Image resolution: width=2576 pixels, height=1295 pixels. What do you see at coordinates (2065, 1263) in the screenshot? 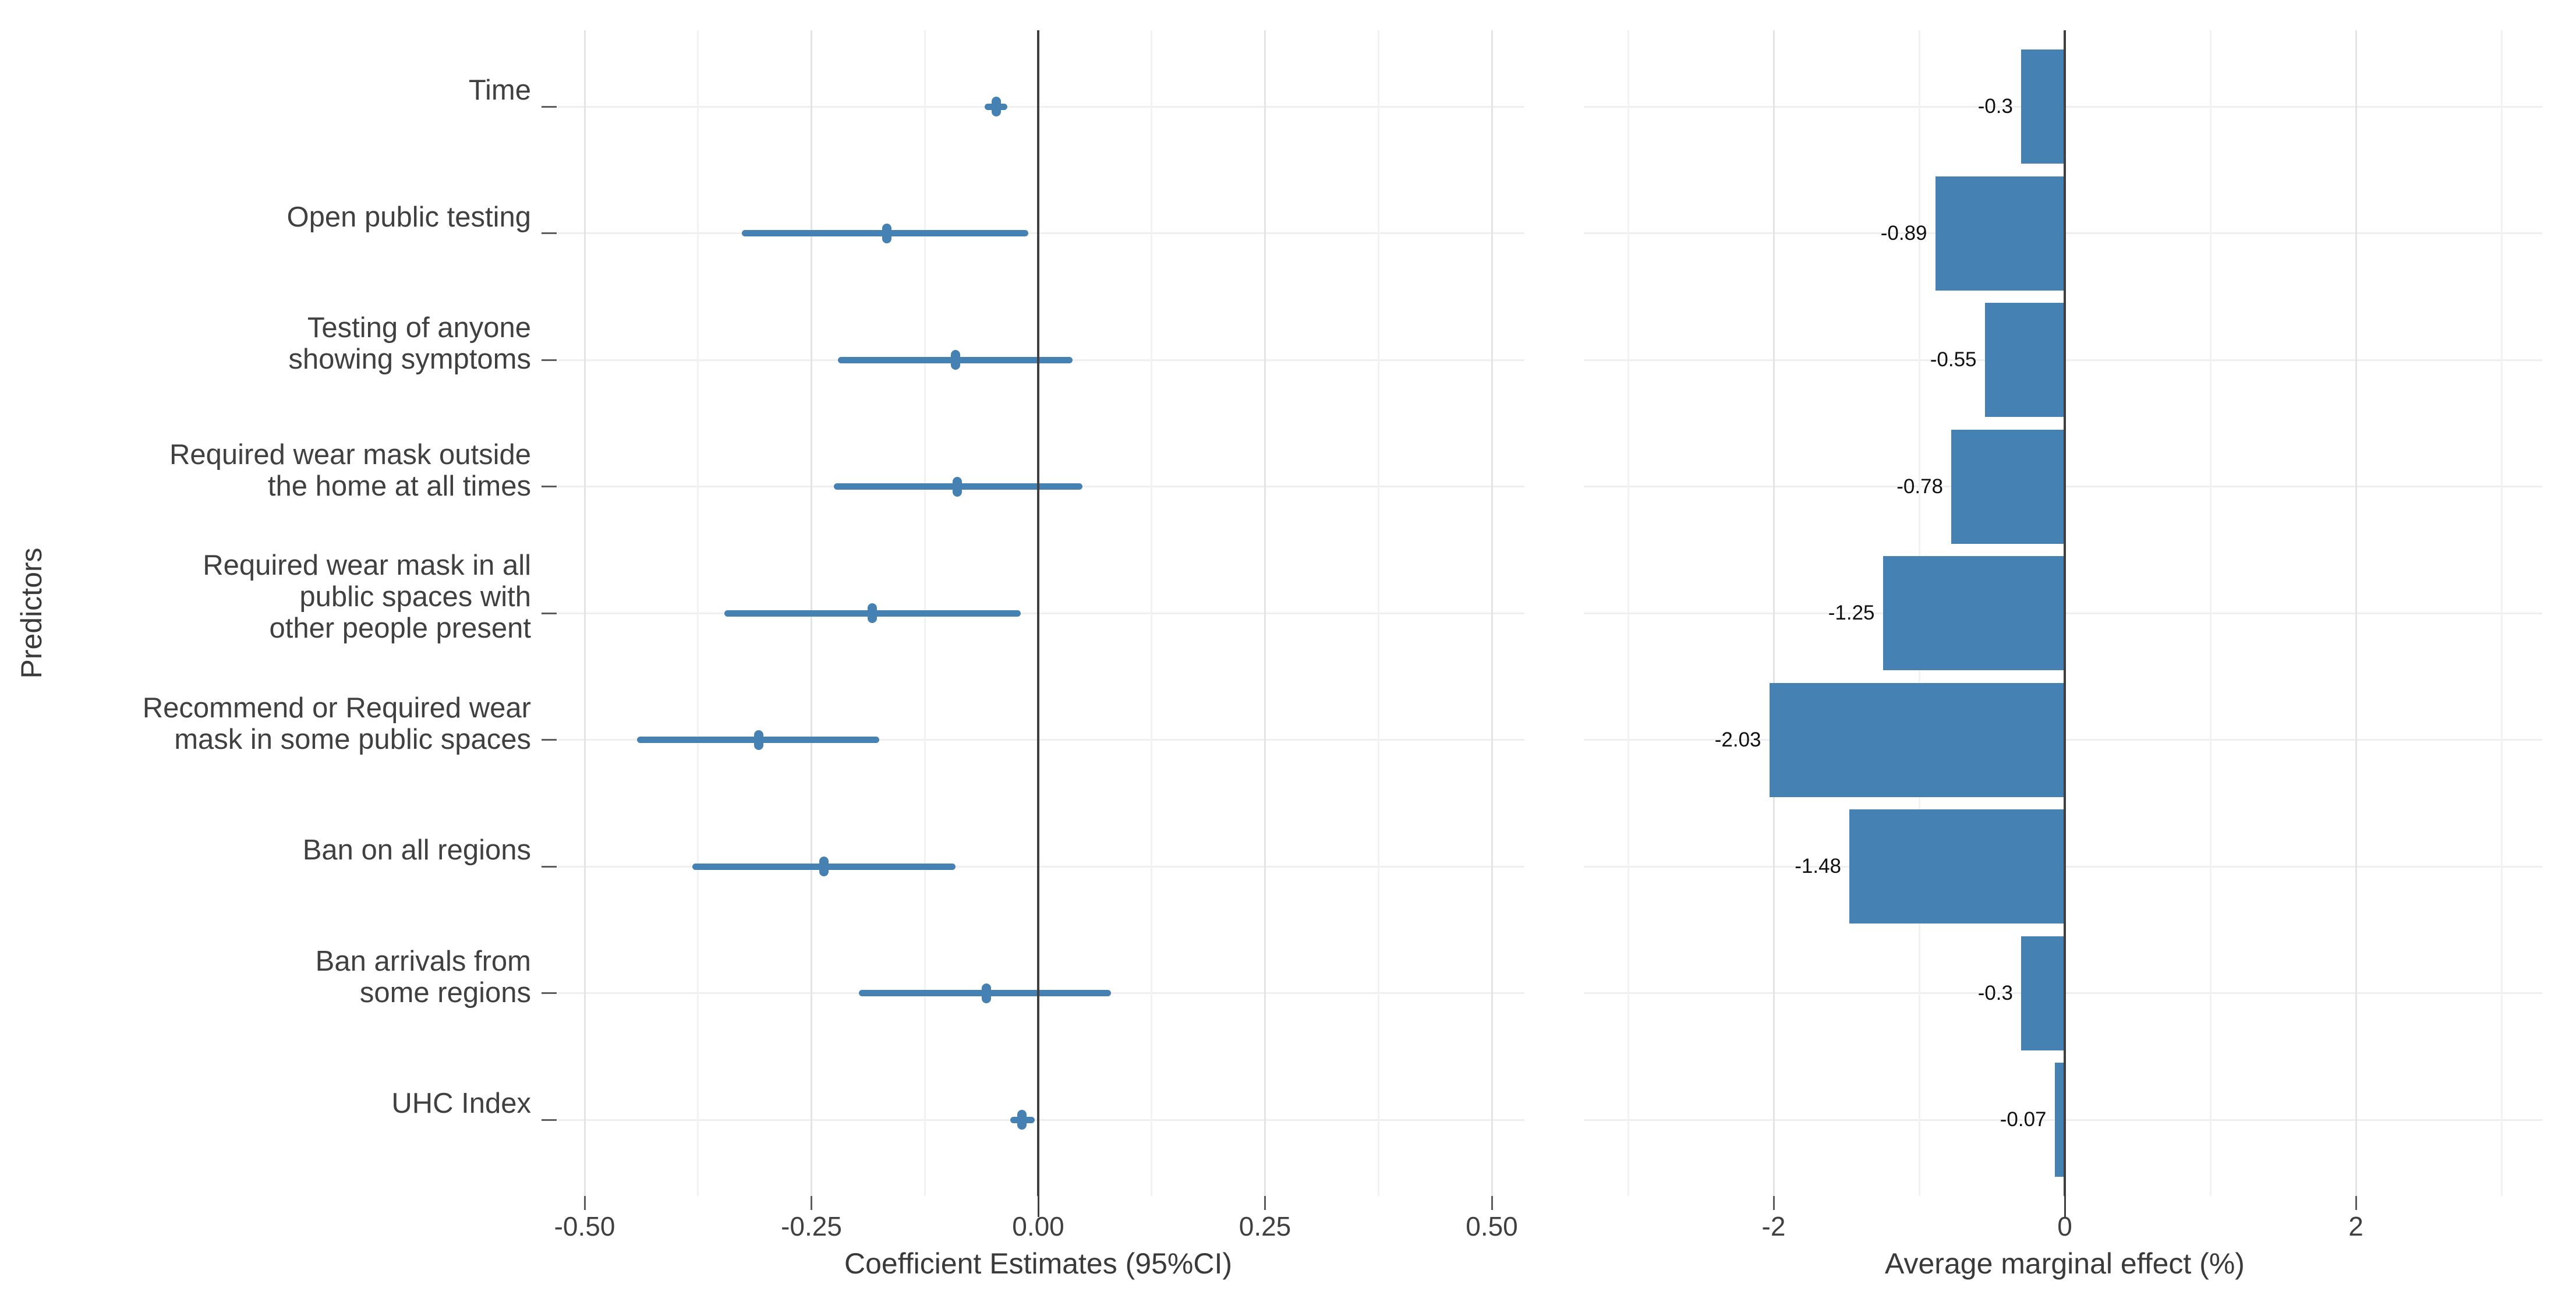
I see `right-x-axis-title: Average marginal effect (%)` at bounding box center [2065, 1263].